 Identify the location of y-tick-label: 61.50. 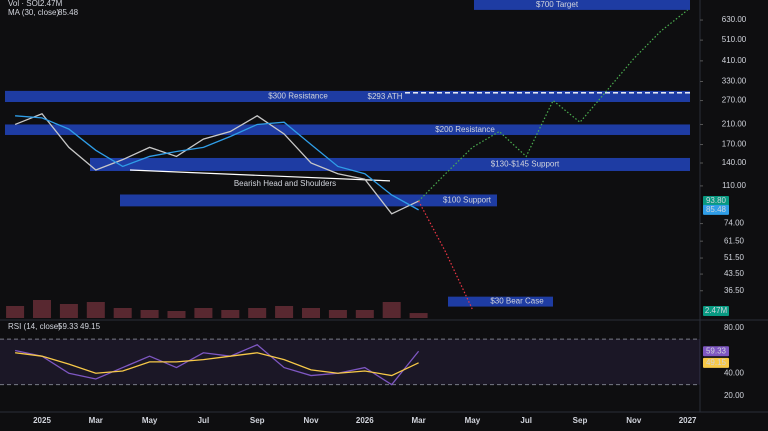
(734, 240).